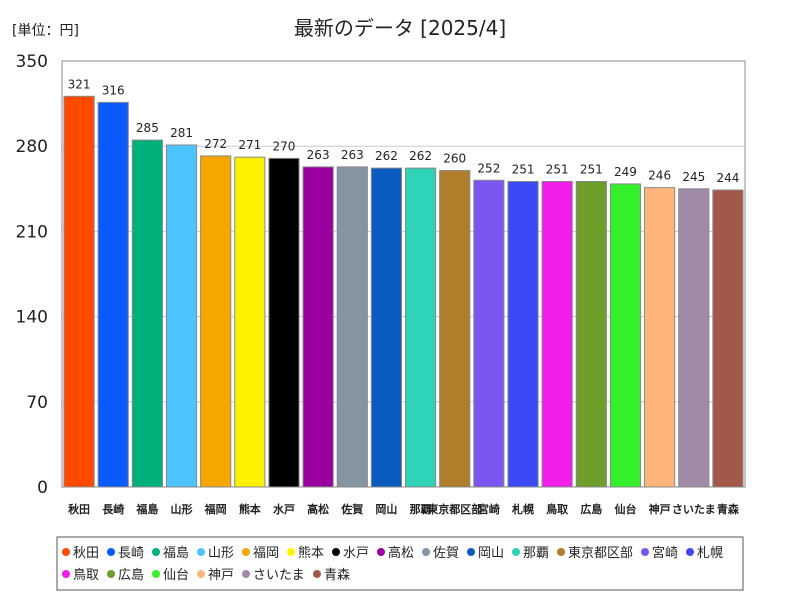 The image size is (800, 600). Describe the element at coordinates (386, 509) in the screenshot. I see `x-tick-label: 岡山` at that location.